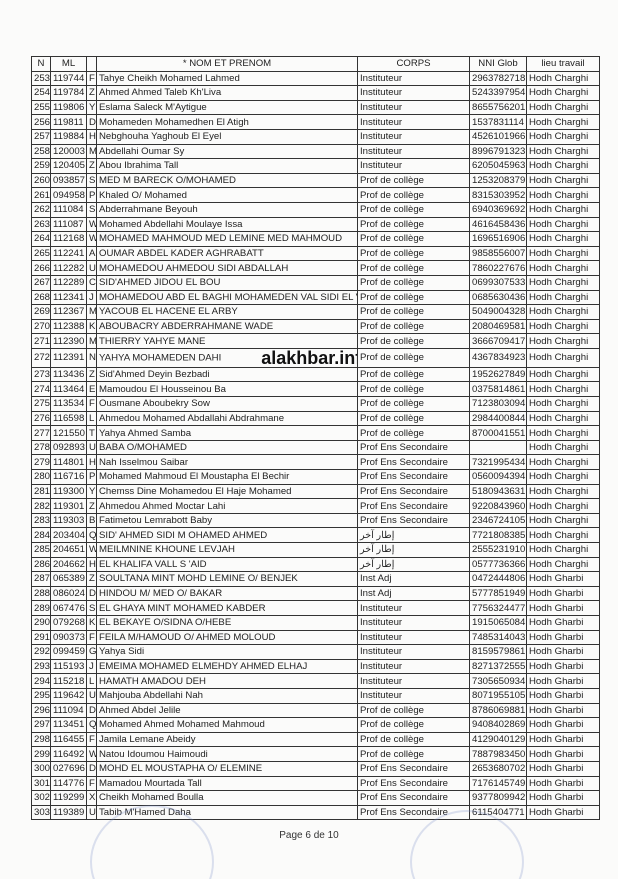  Describe the element at coordinates (92, 783) in the screenshot. I see `cell-key-text: F` at that location.